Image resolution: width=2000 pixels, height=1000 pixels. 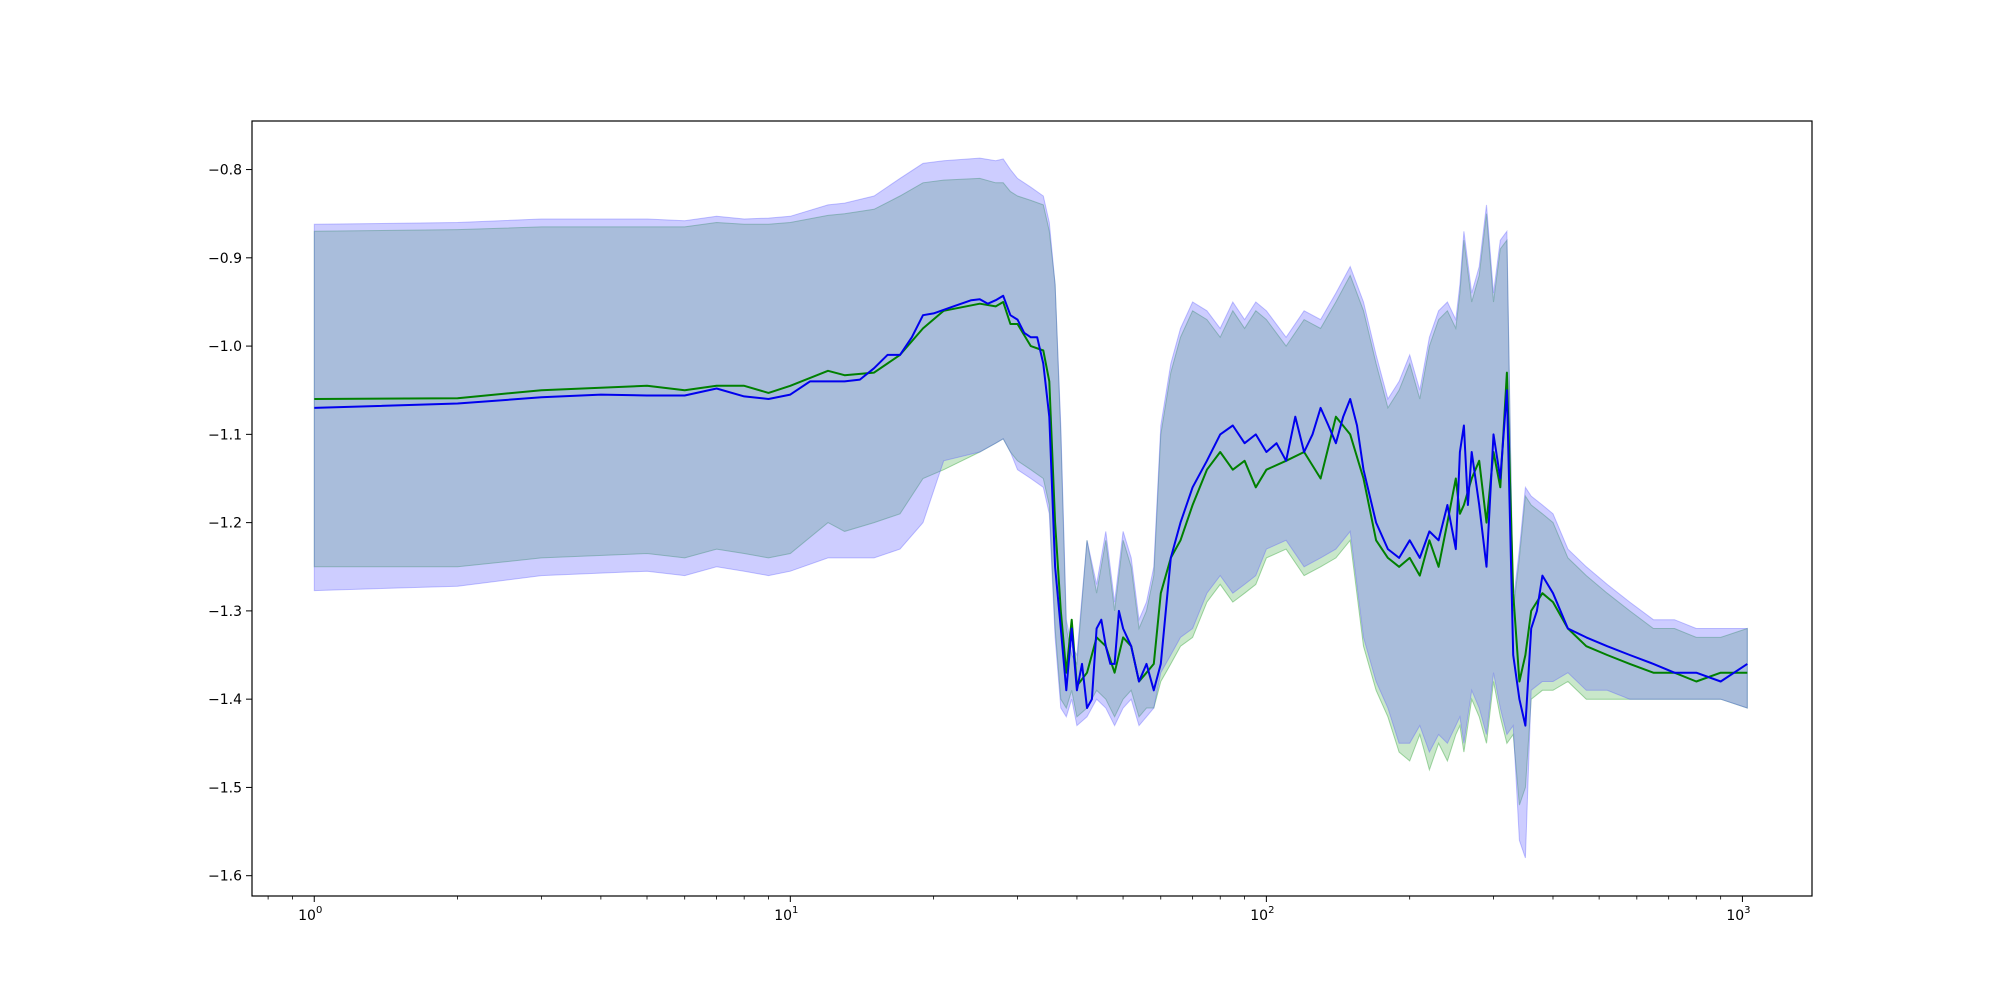 I want to click on x-tick-label: 10³, so click(x=1738, y=914).